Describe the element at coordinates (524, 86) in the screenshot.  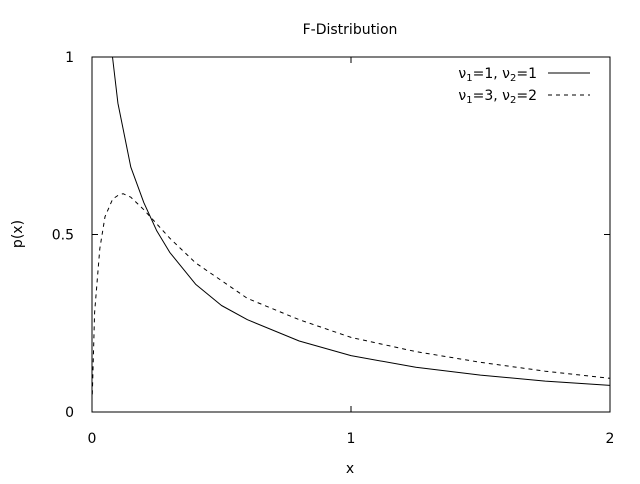
I see `legend: ν1=1, ν2=1 ν1=3, ν2=2` at that location.